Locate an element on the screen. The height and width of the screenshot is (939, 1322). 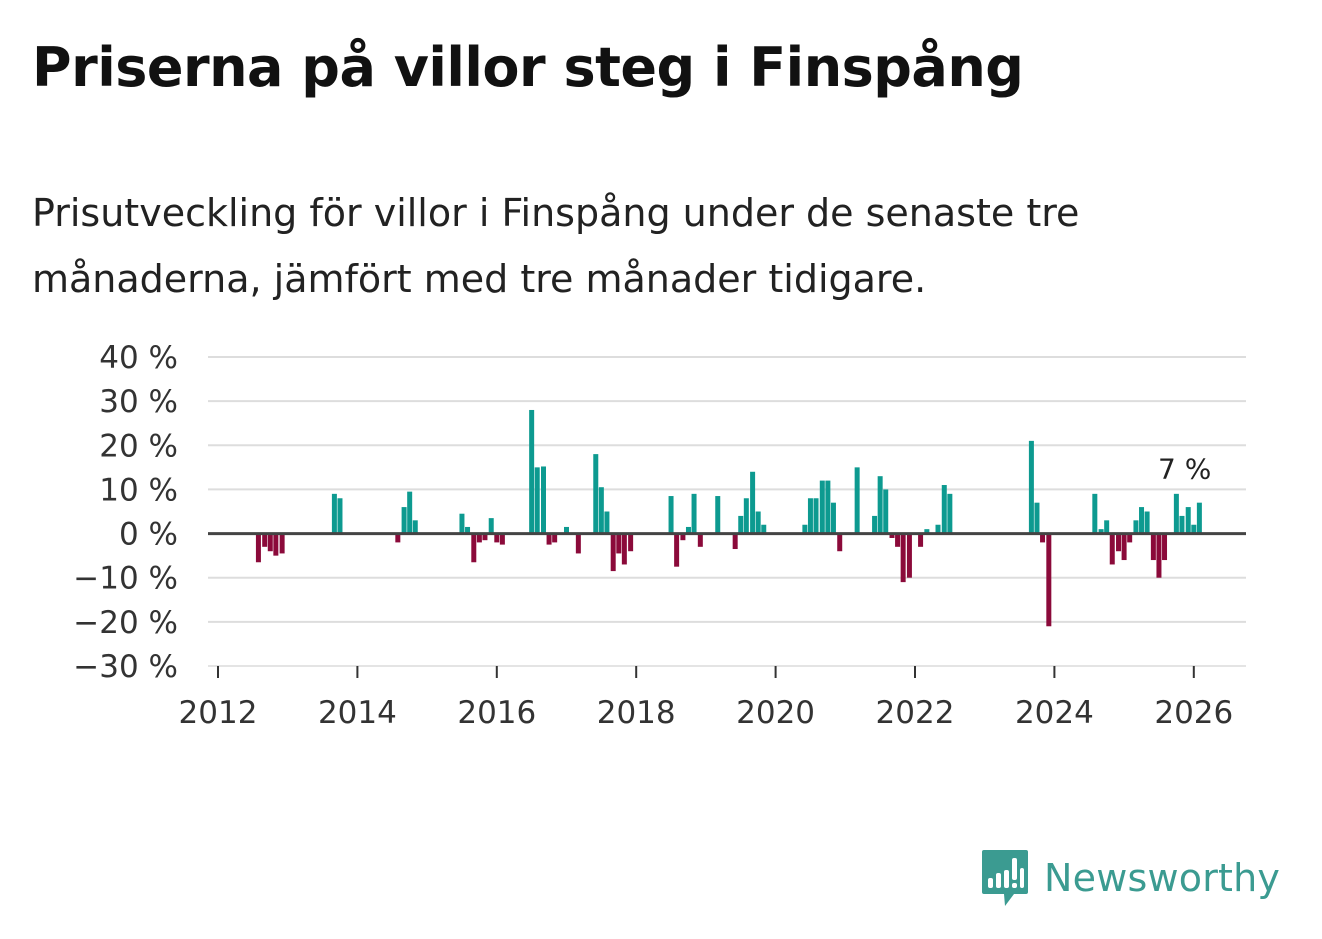
y-tick-label: −10 % is located at coordinates (125, 579).